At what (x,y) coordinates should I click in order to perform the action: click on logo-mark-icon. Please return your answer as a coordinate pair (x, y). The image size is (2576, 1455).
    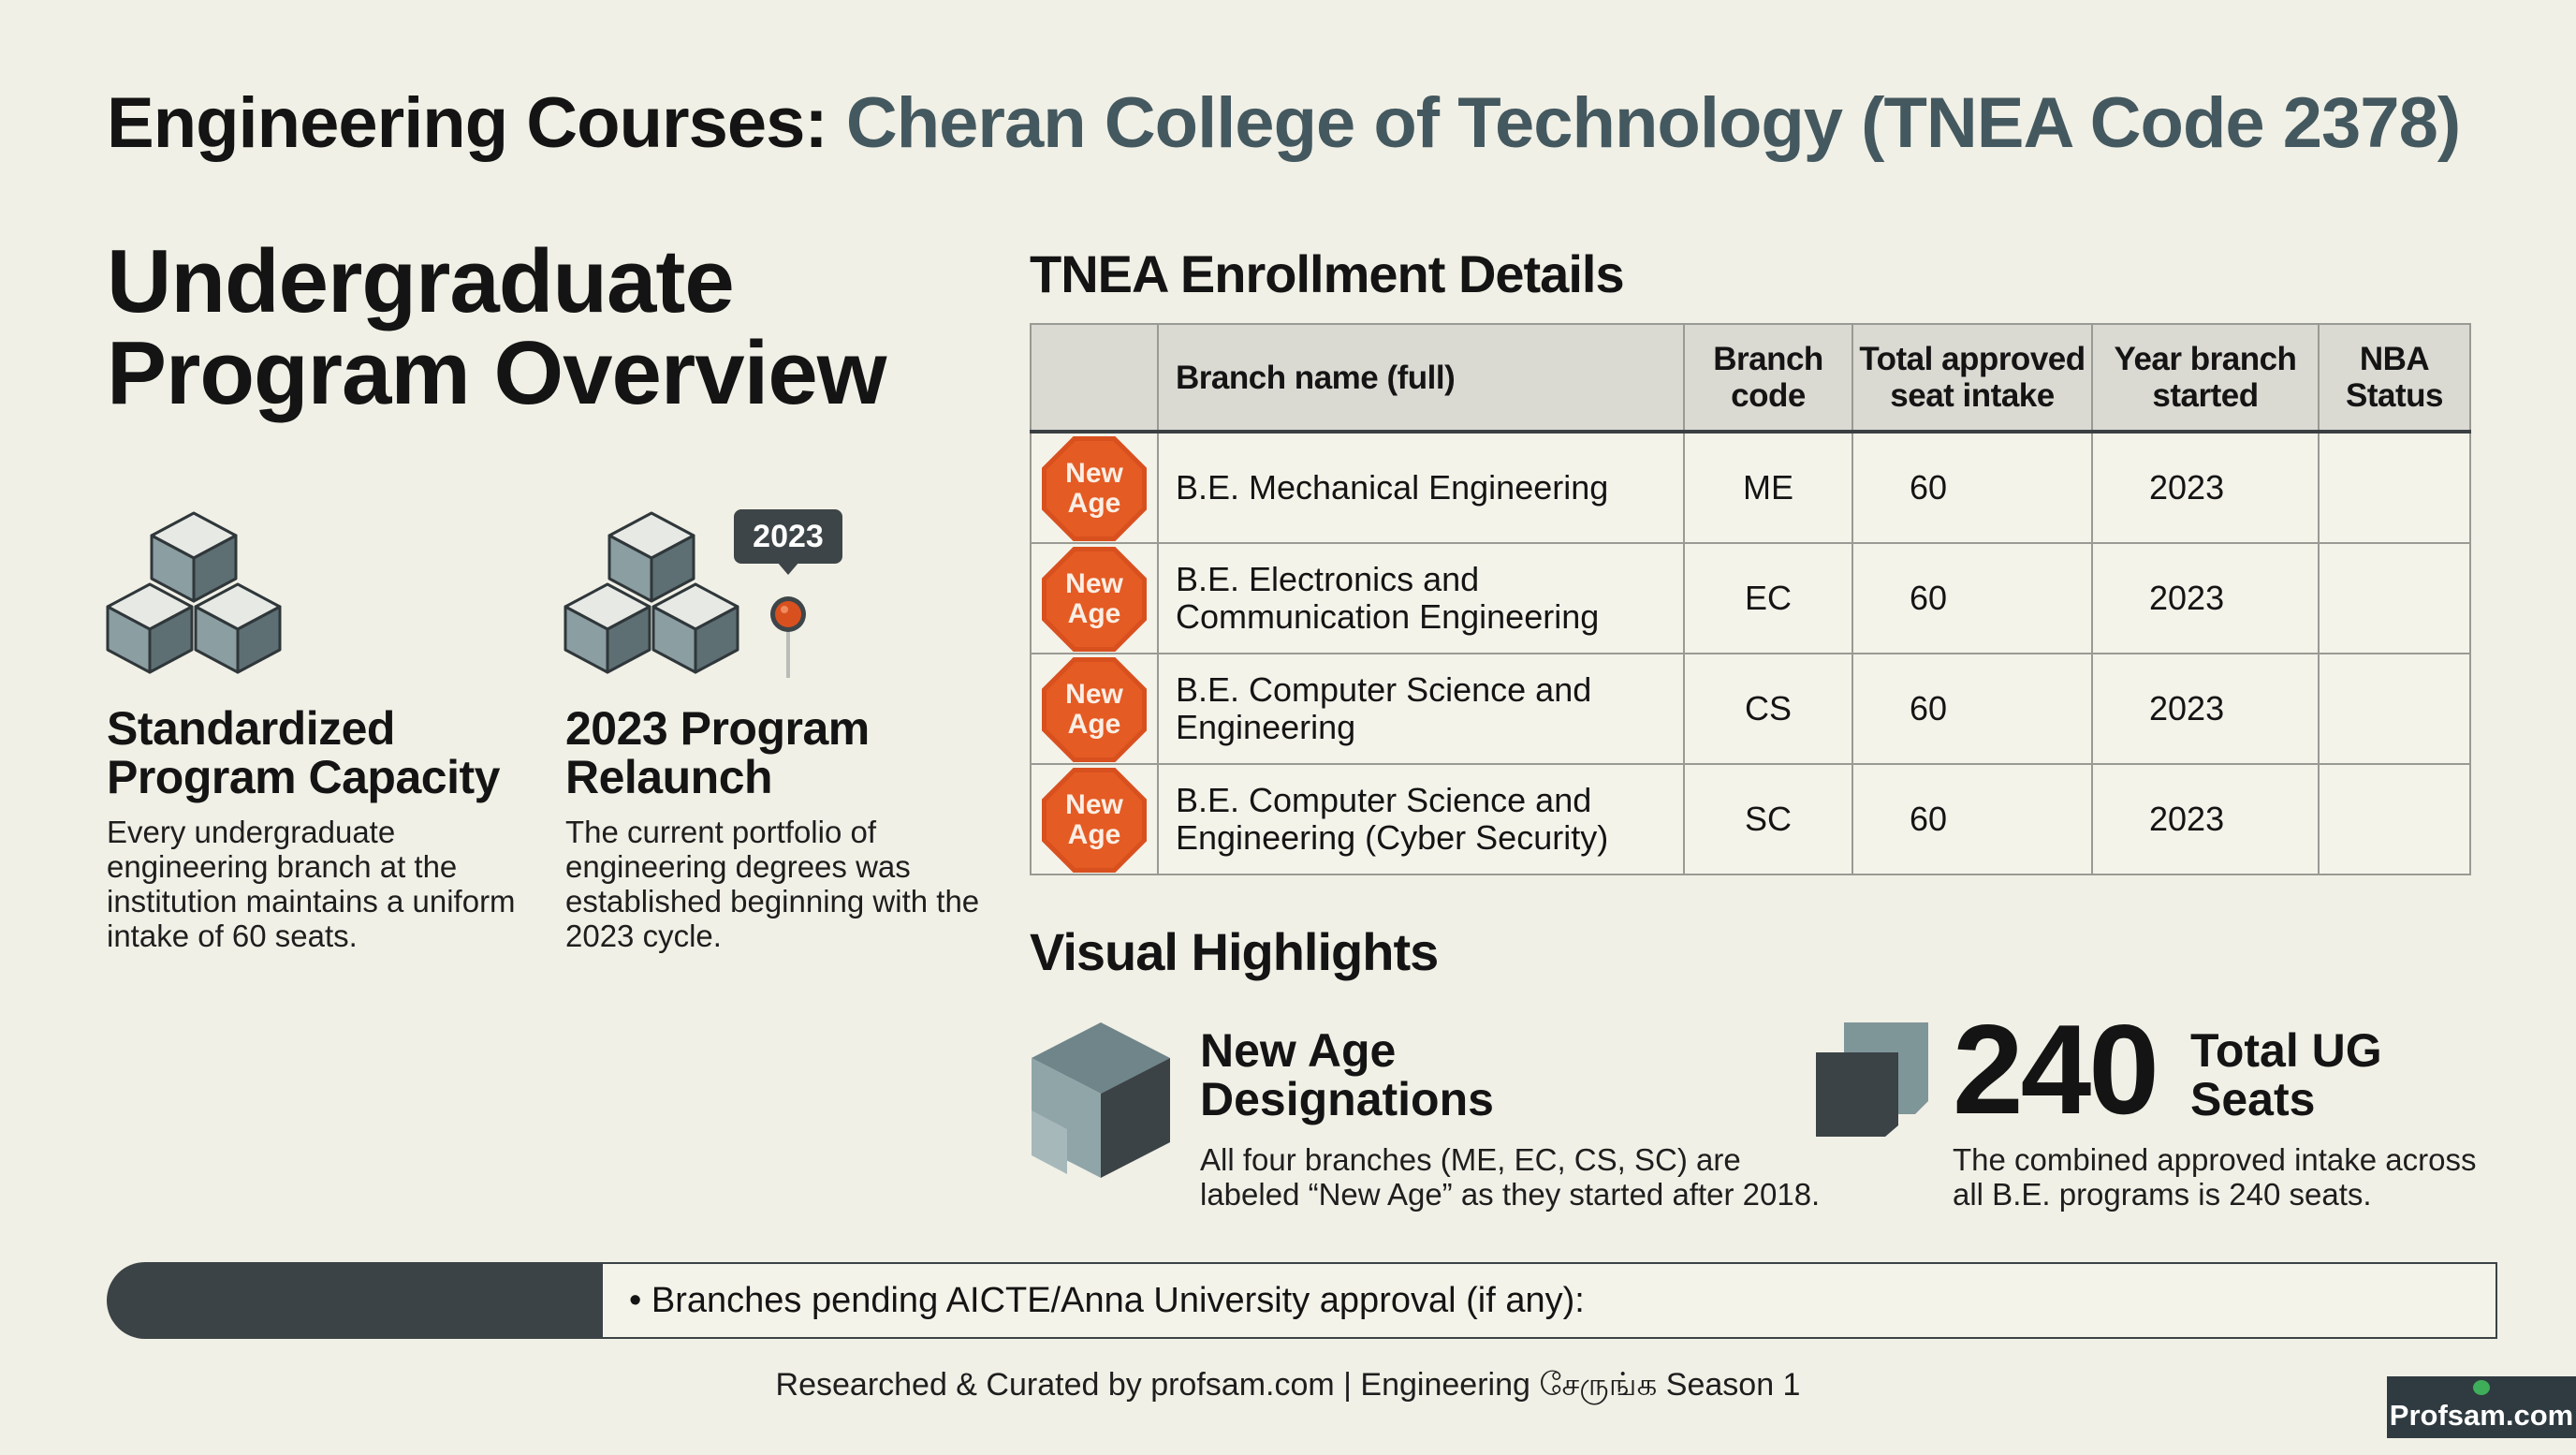
    Looking at the image, I should click on (2481, 1387).